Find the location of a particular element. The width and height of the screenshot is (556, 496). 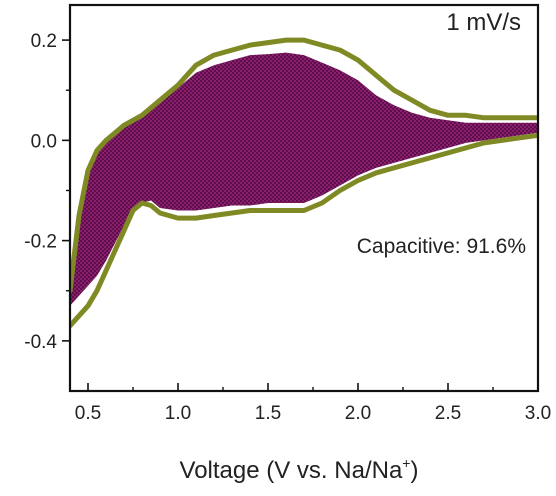

x-tick-label: 0.5 is located at coordinates (88, 413).